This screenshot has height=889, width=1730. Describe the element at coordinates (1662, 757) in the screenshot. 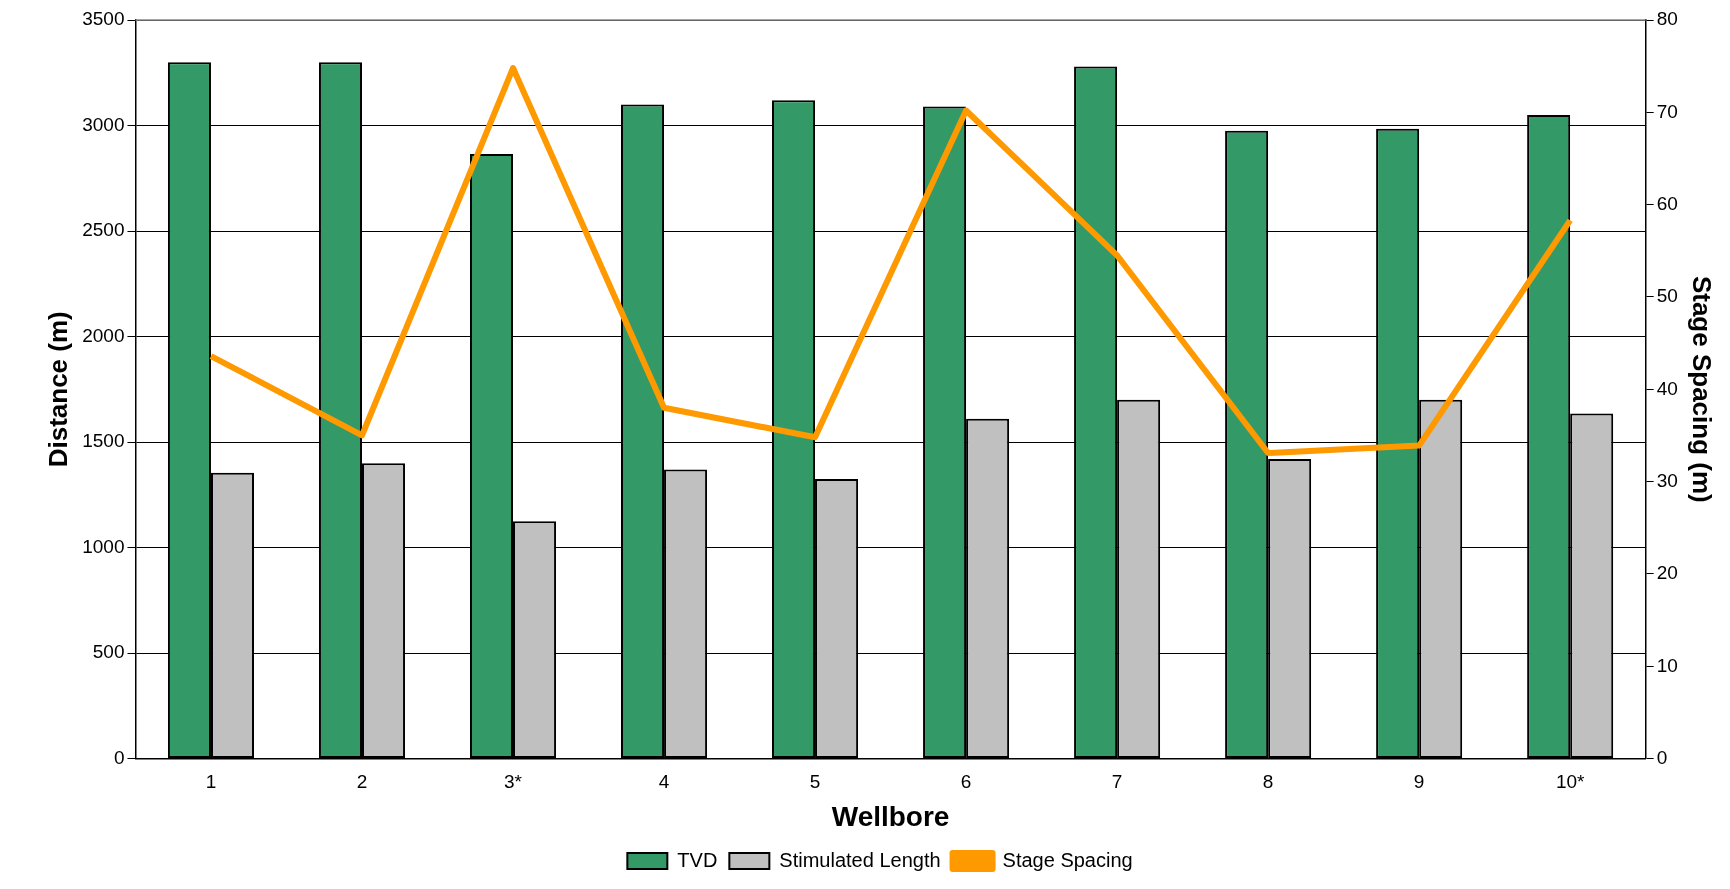

I see `y2-tick-label: 0` at that location.